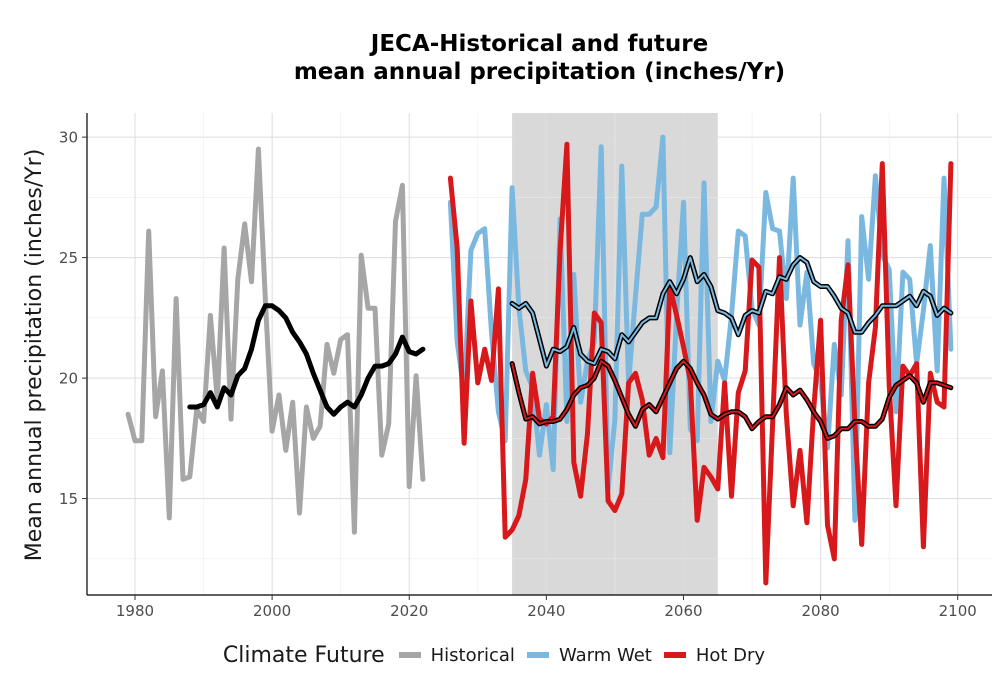  What do you see at coordinates (303, 655) in the screenshot?
I see `legend-title: Climate Future` at bounding box center [303, 655].